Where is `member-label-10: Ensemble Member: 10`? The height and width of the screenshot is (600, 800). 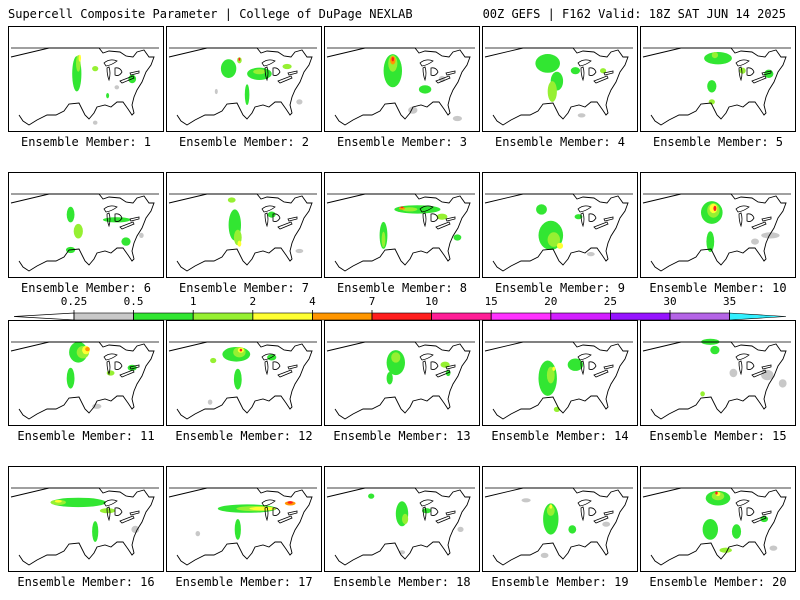
member-label-10: Ensemble Member: 10 is located at coordinates (718, 288).